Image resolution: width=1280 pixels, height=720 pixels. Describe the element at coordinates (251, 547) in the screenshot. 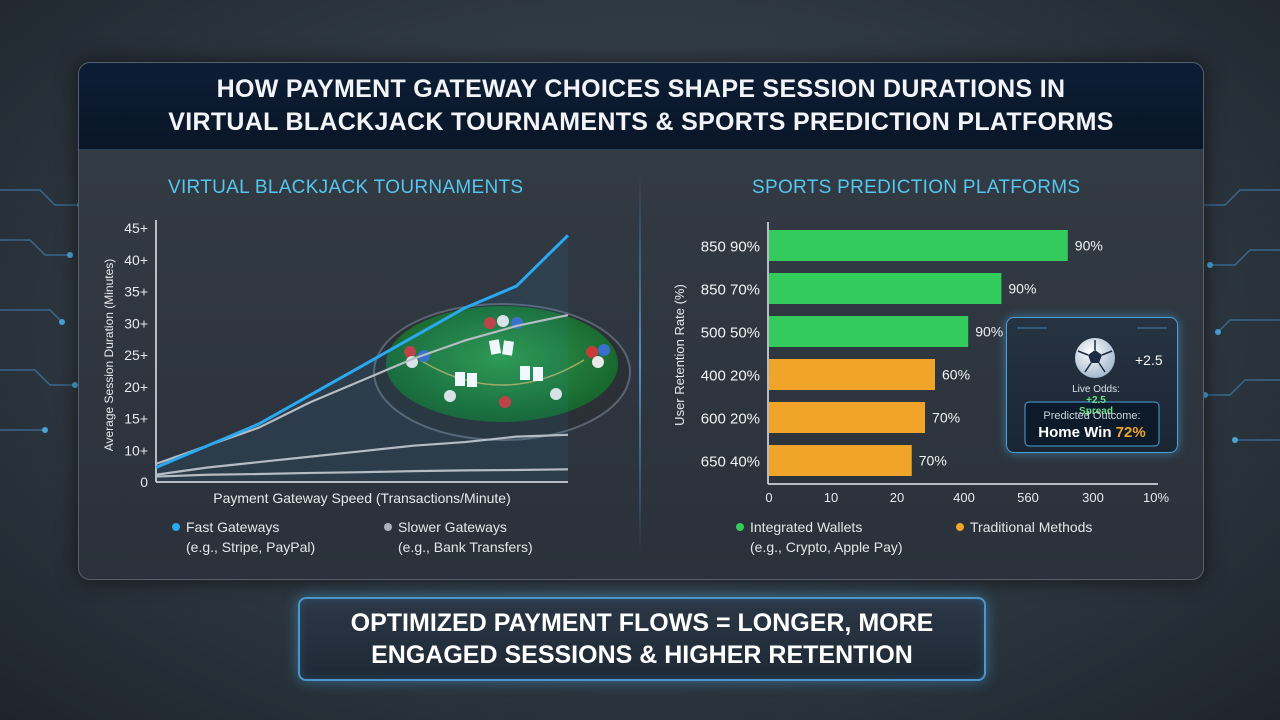

I see `legend-sublabel: (e.g., Stripe, PayPal)` at that location.